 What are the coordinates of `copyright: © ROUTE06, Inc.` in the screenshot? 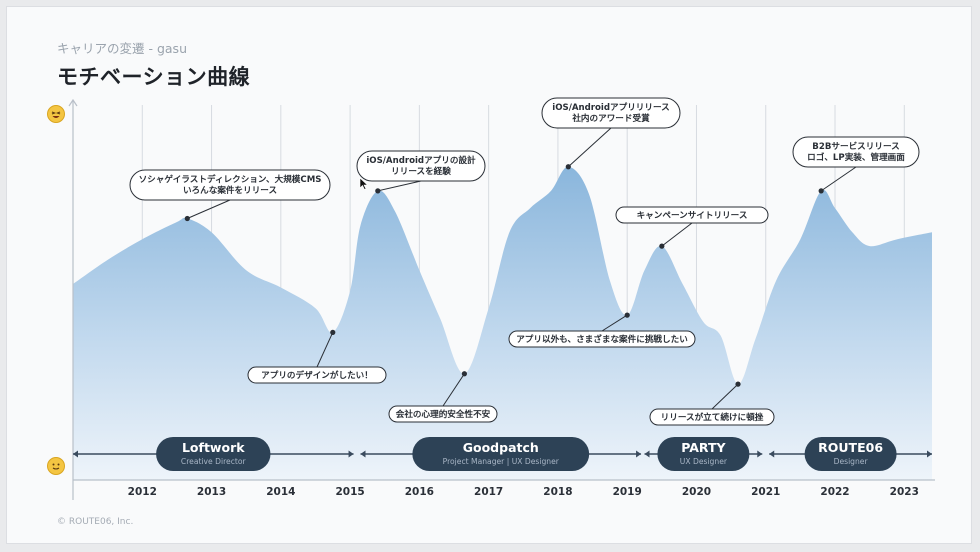 It's located at (95, 522).